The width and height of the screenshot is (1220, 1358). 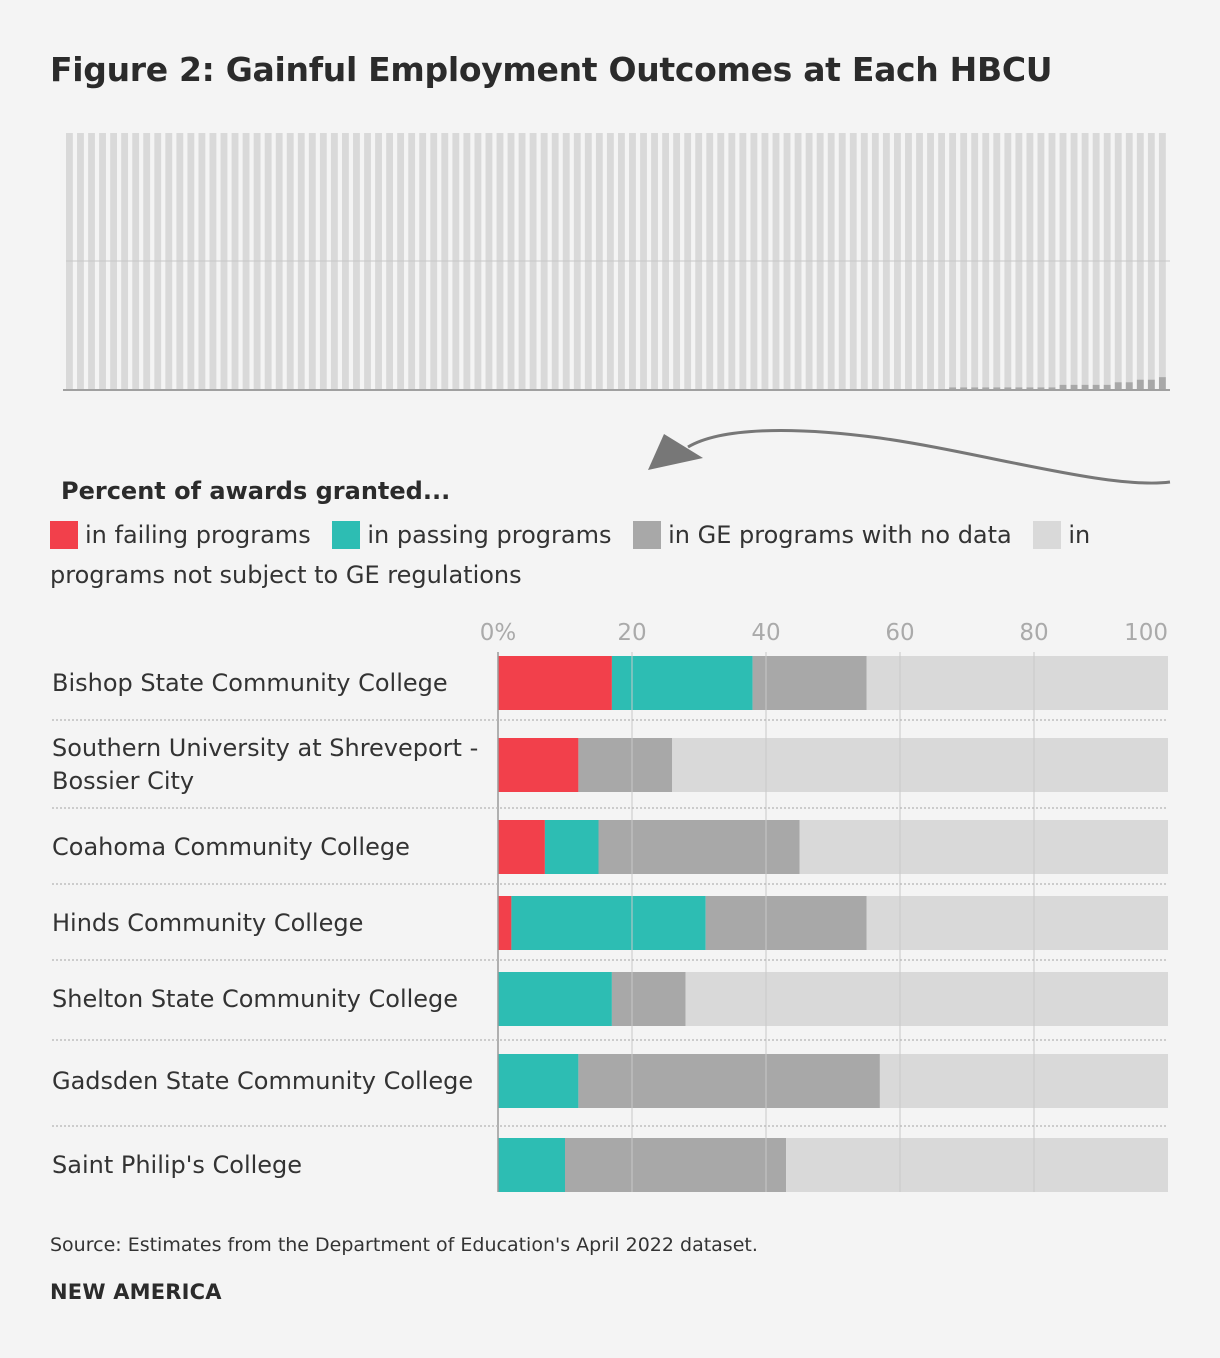 I want to click on legend-item-failing: in failing programs, so click(x=180, y=535).